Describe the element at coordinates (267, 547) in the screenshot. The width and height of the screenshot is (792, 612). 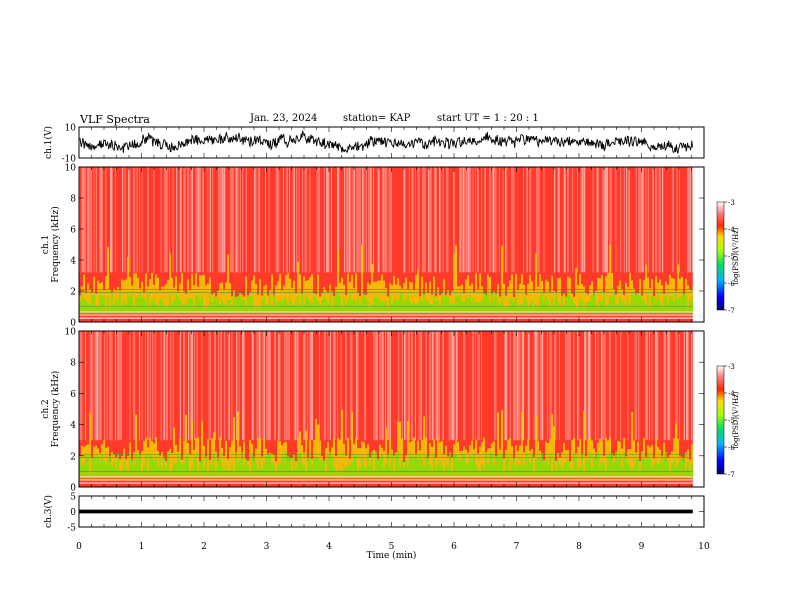
I see `x-tick-label: 3` at that location.